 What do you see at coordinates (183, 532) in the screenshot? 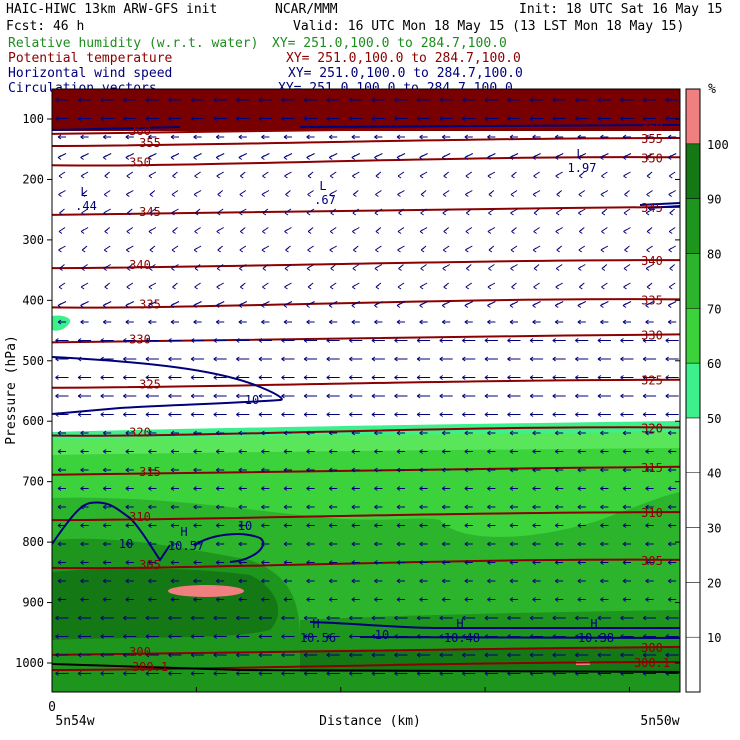
I see `extremum-letter: H` at bounding box center [183, 532].